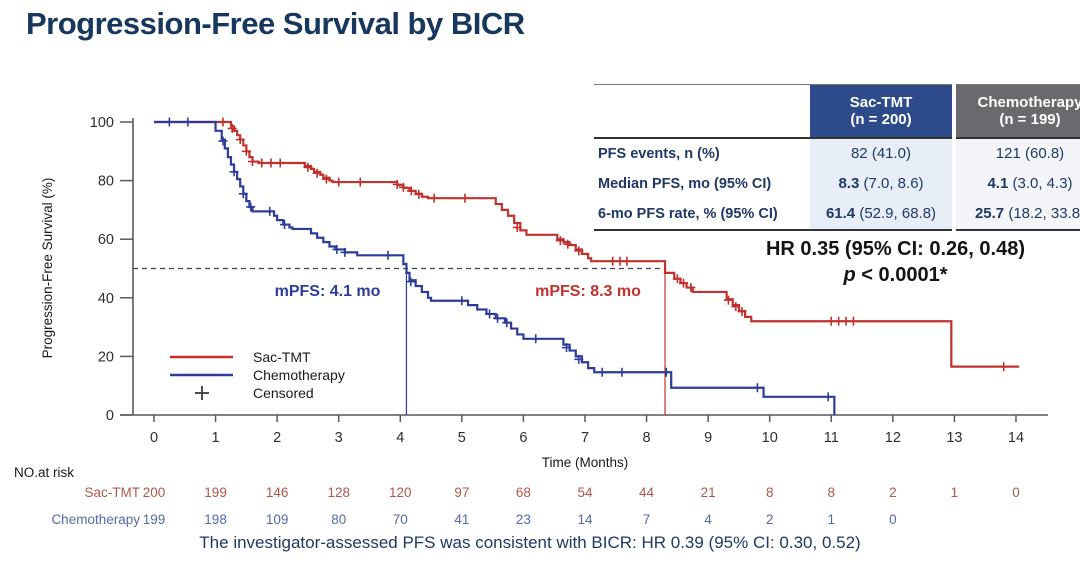  What do you see at coordinates (1016, 153) in the screenshot?
I see `summary-value-chemotherapy: 121 (60.8)` at bounding box center [1016, 153].